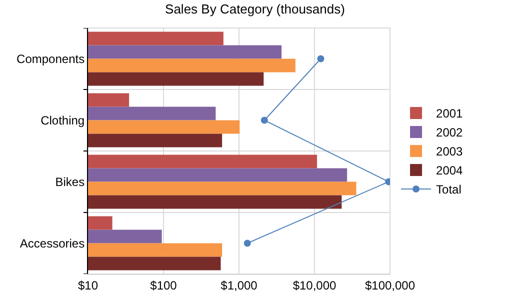  What do you see at coordinates (314, 285) in the screenshot?
I see `x-tick-label: $10,000` at bounding box center [314, 285].